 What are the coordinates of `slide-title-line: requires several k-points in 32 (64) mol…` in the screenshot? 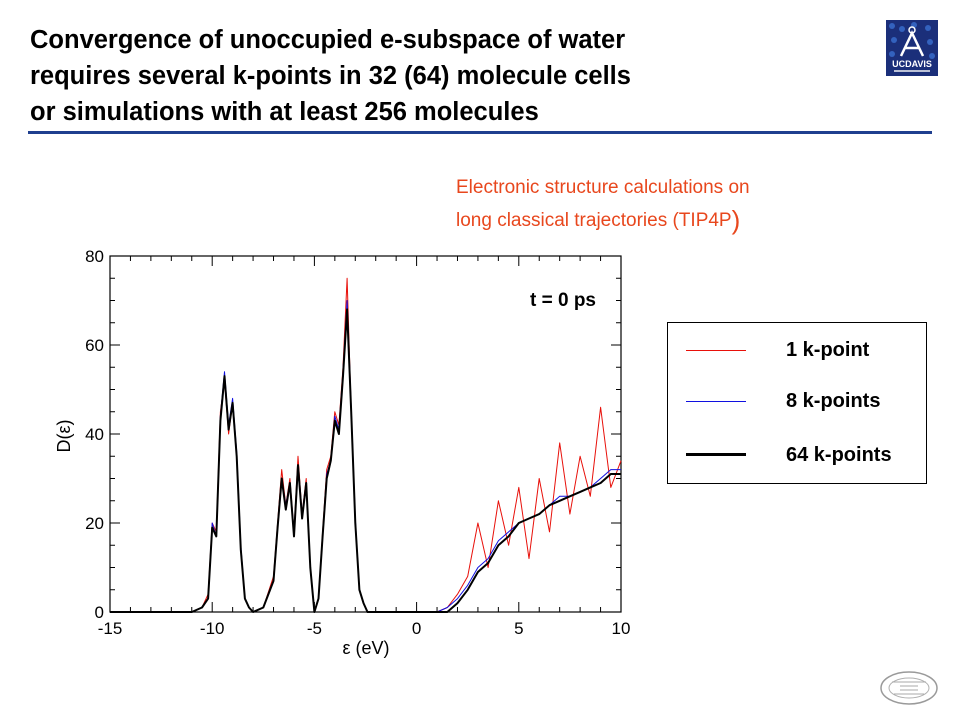 It's located at (330, 76).